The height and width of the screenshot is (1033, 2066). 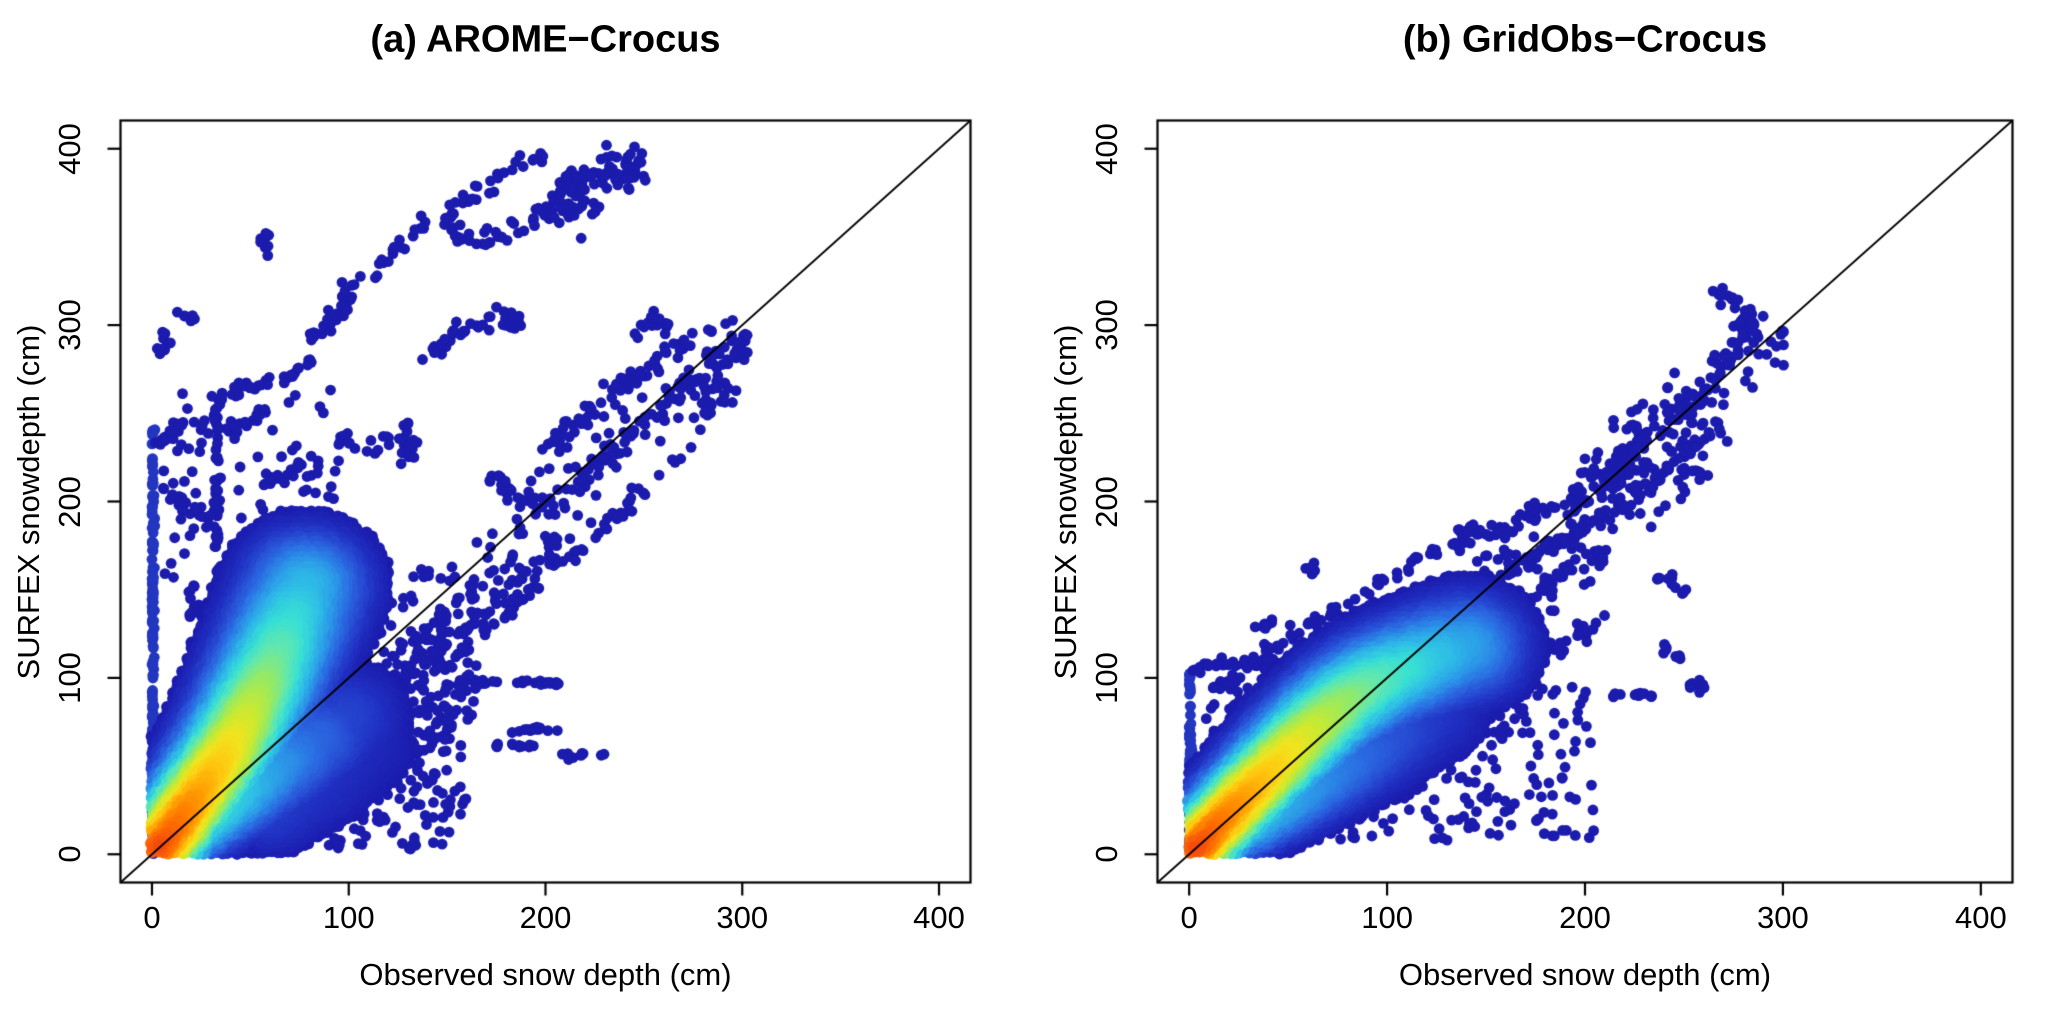 I want to click on panel-a-x-tick-0: 0, so click(x=152, y=917).